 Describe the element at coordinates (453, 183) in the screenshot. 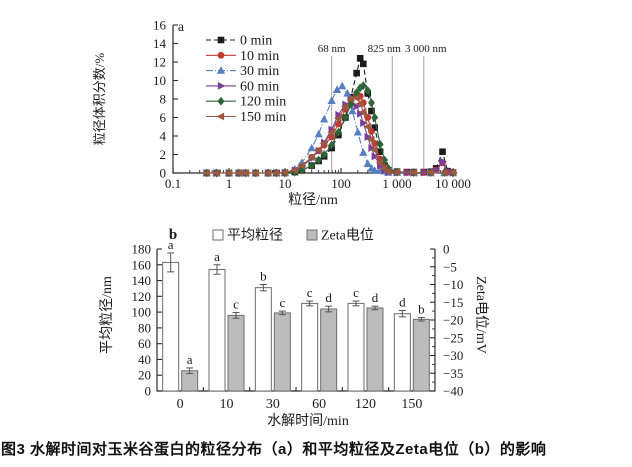

I see `x-tick-label: 10 000` at that location.